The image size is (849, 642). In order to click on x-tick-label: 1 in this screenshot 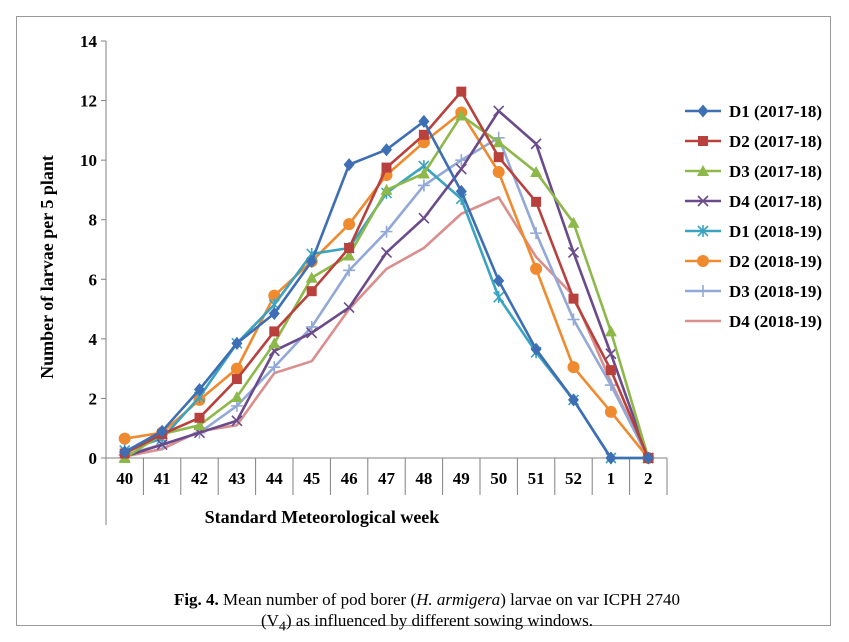, I will do `click(611, 478)`.